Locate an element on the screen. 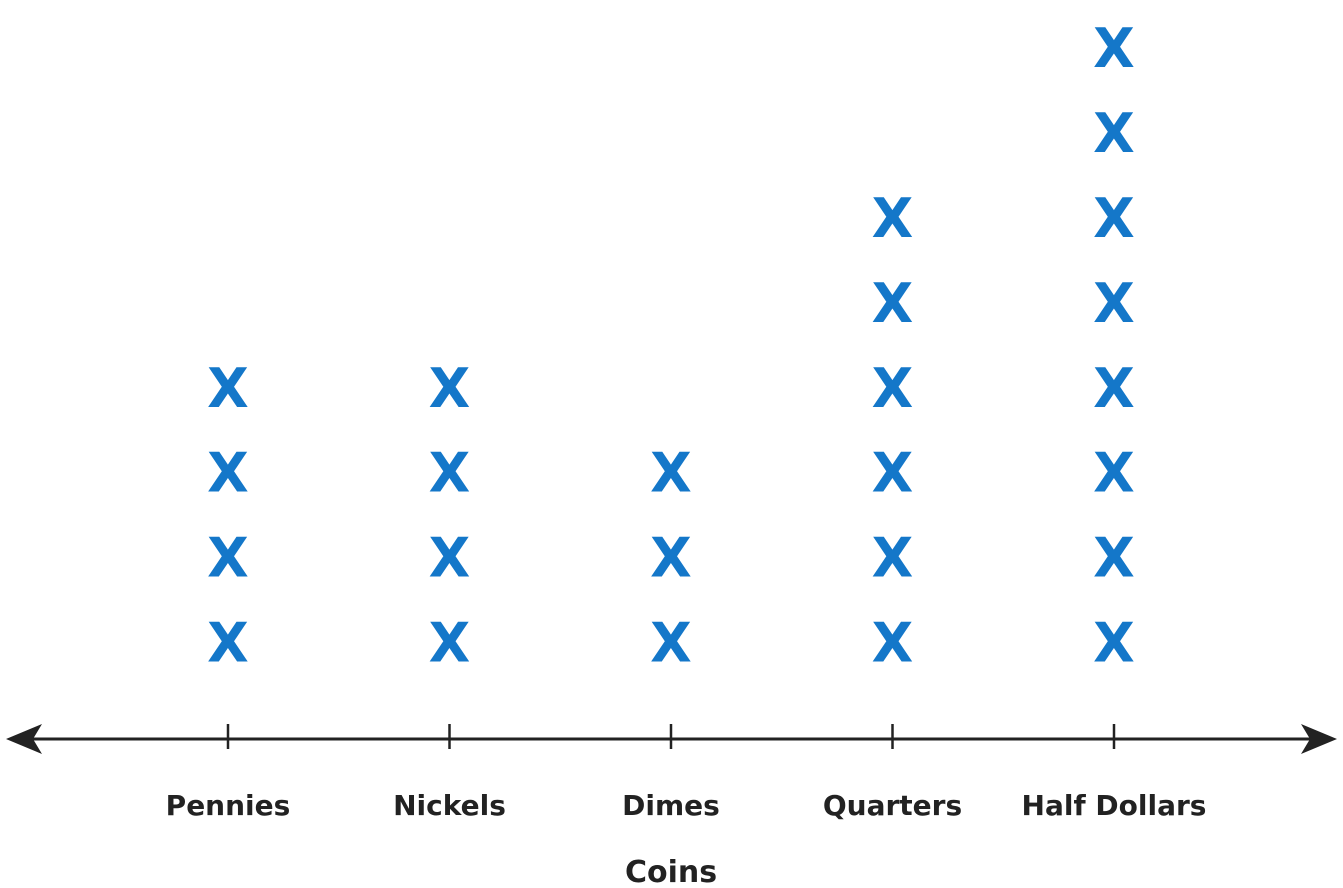 This screenshot has width=1343, height=888. mark-half-dollars-4: X is located at coordinates (1114, 388).